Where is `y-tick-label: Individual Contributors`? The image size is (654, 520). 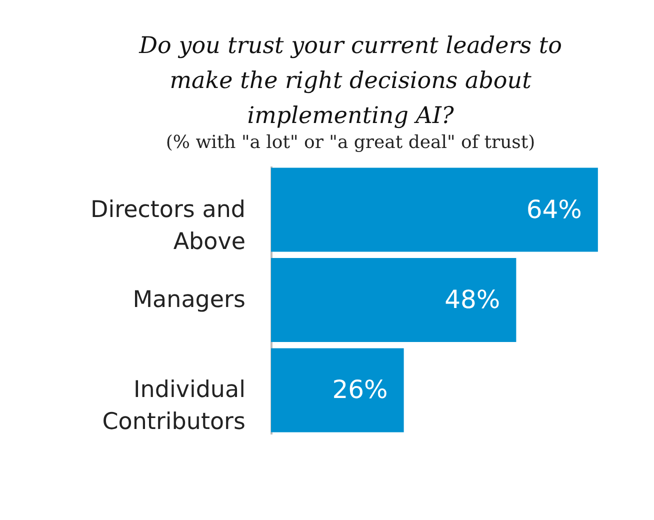
y-tick-label: Individual Contributors is located at coordinates (174, 406).